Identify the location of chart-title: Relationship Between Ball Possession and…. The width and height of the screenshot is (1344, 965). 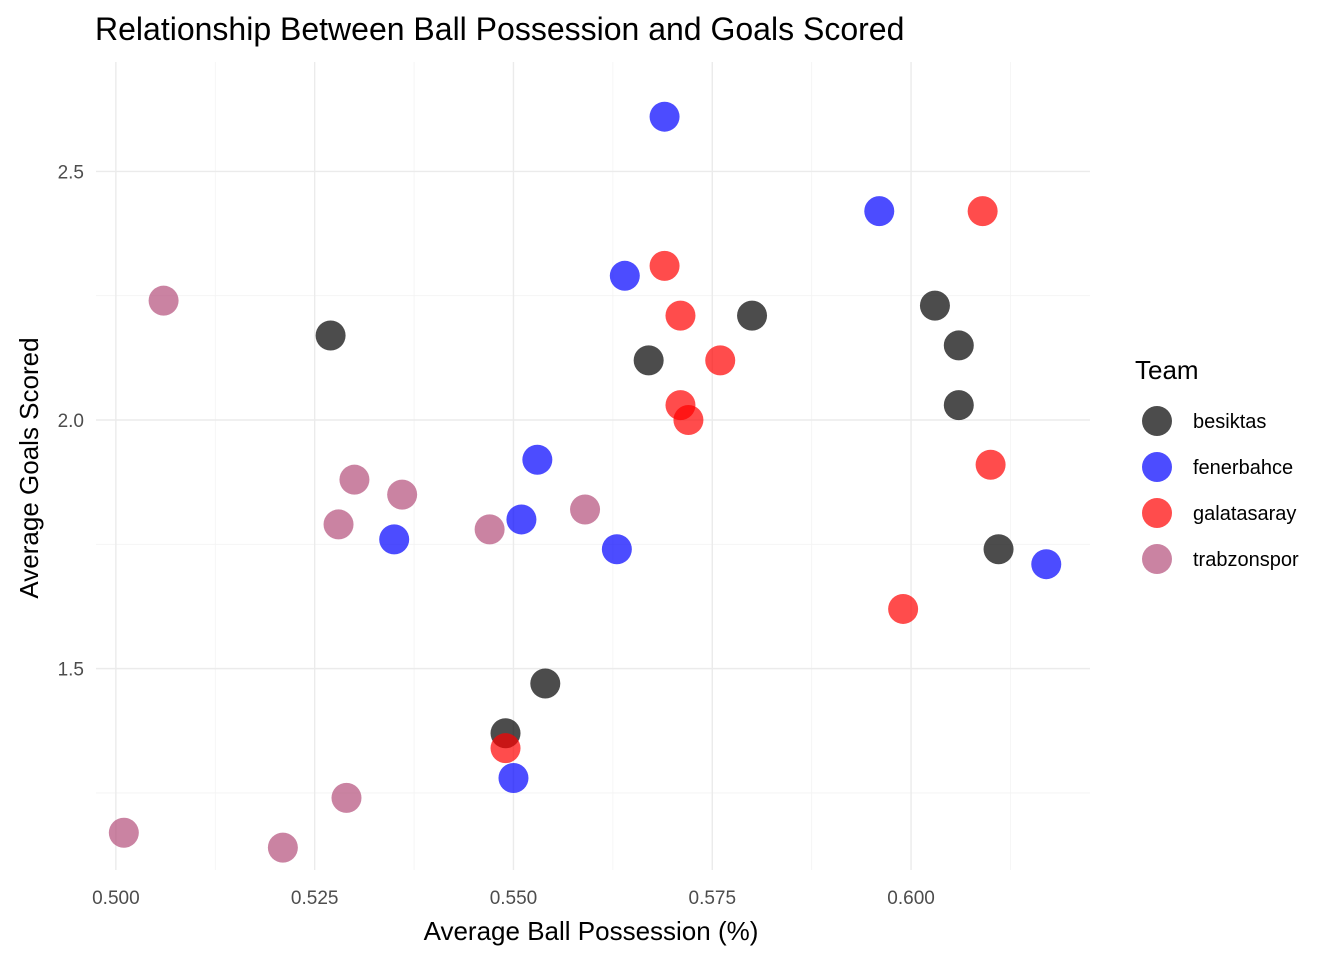
(499, 29).